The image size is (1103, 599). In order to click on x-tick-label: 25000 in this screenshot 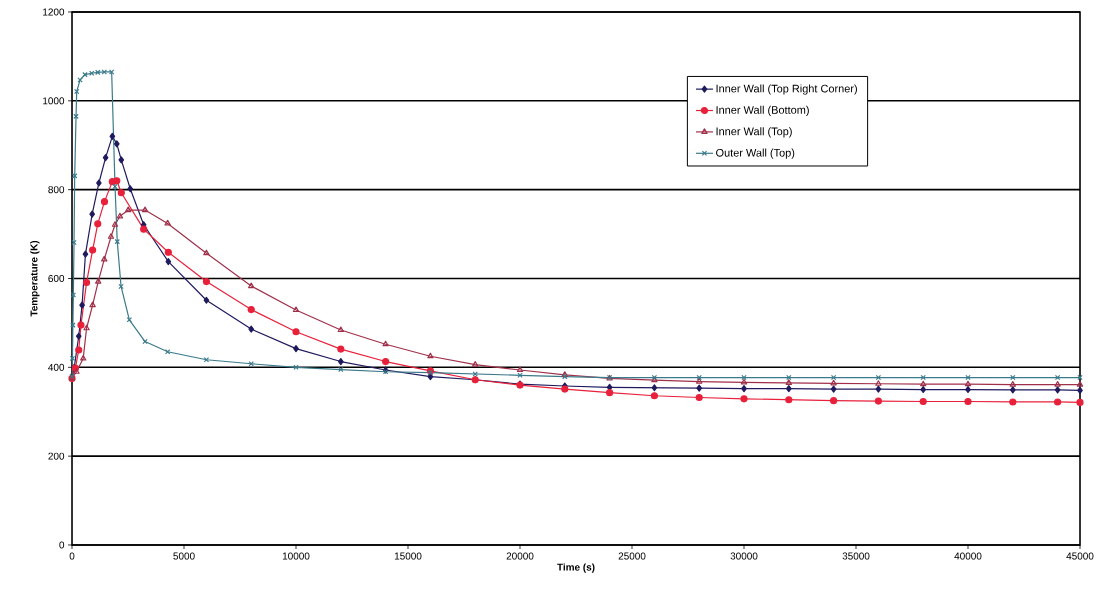, I will do `click(632, 556)`.